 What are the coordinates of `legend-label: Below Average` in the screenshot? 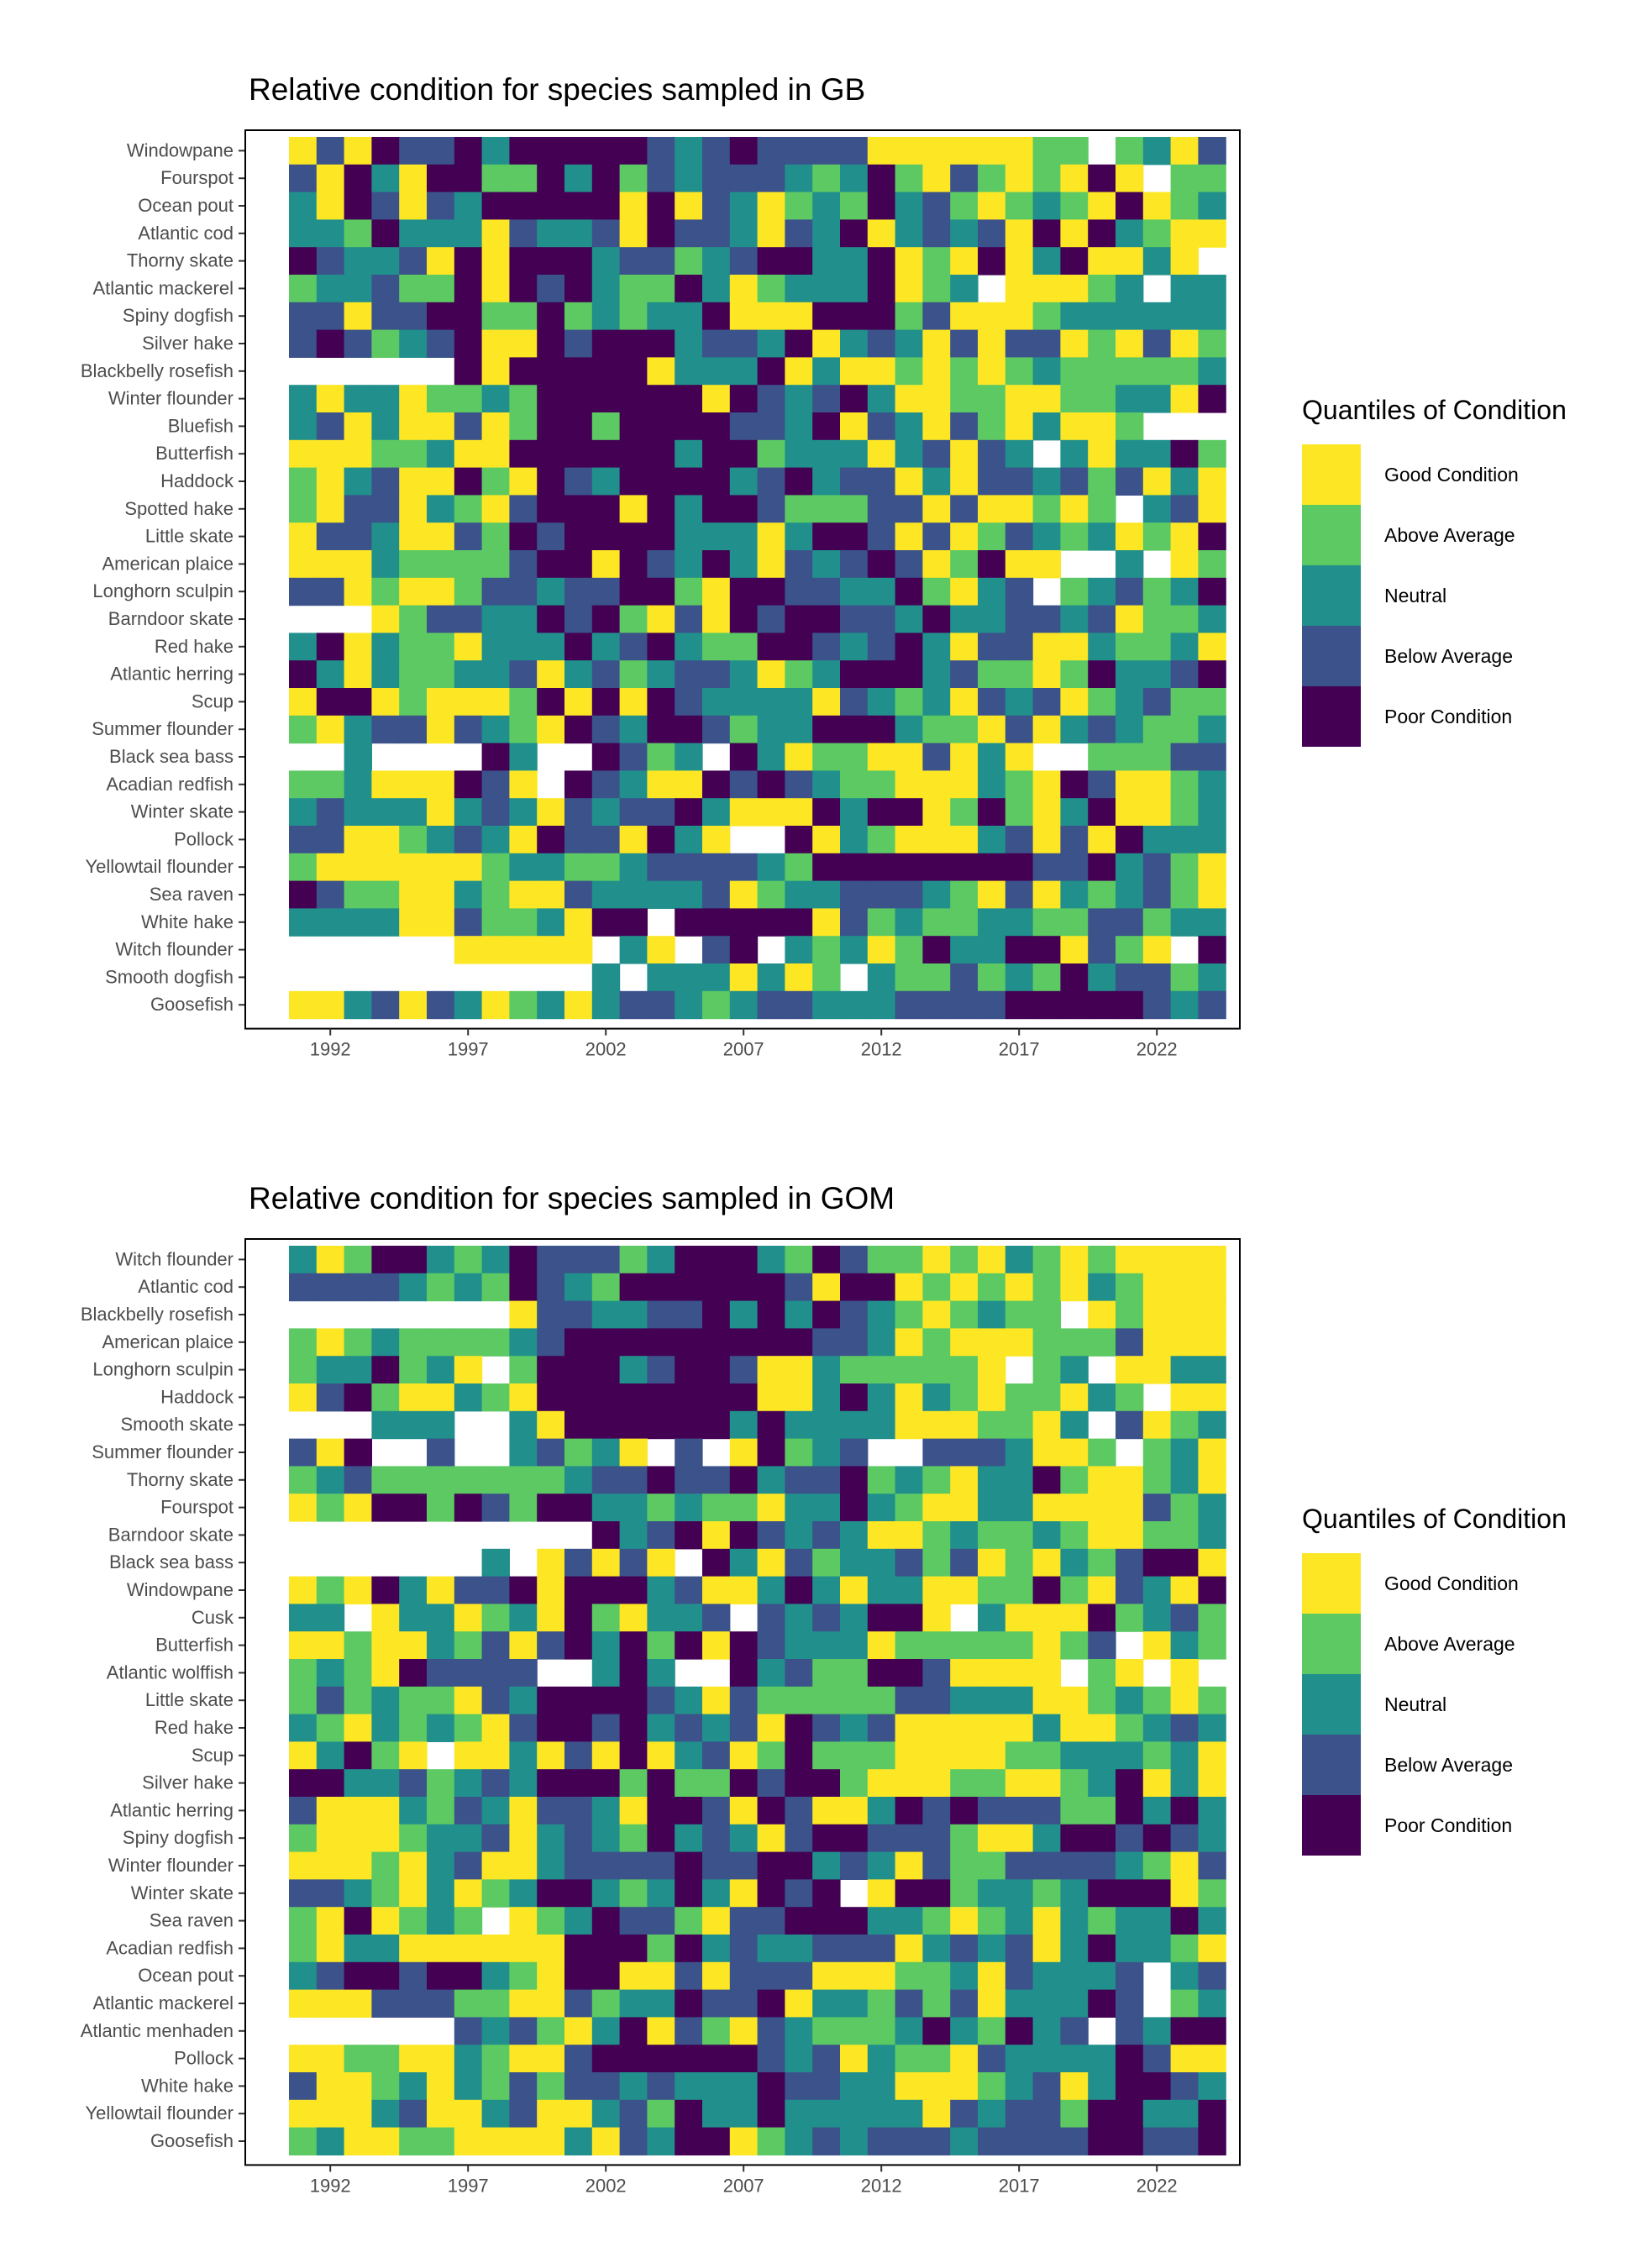 It's located at (1449, 655).